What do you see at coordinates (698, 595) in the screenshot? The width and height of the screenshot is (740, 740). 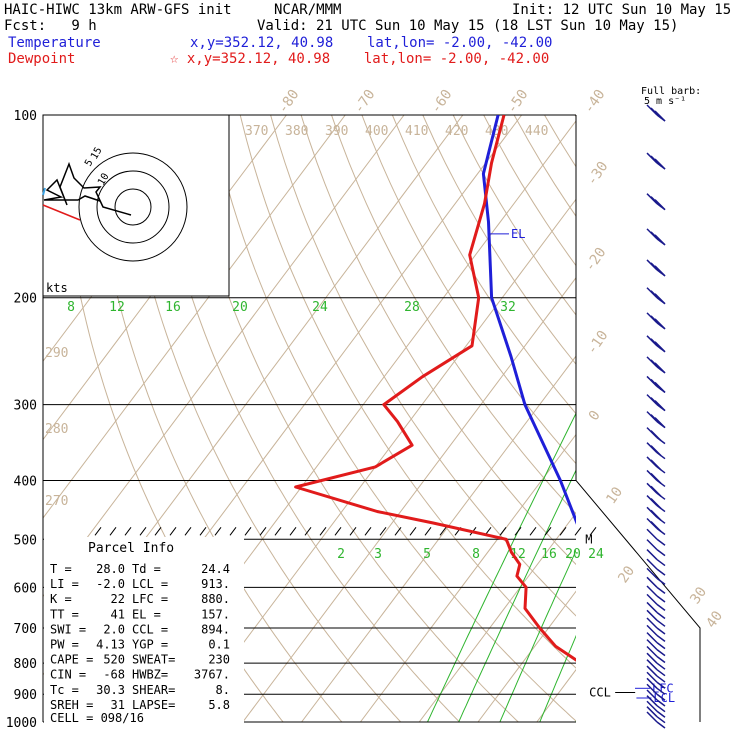 I see `isotherm-label: 30` at bounding box center [698, 595].